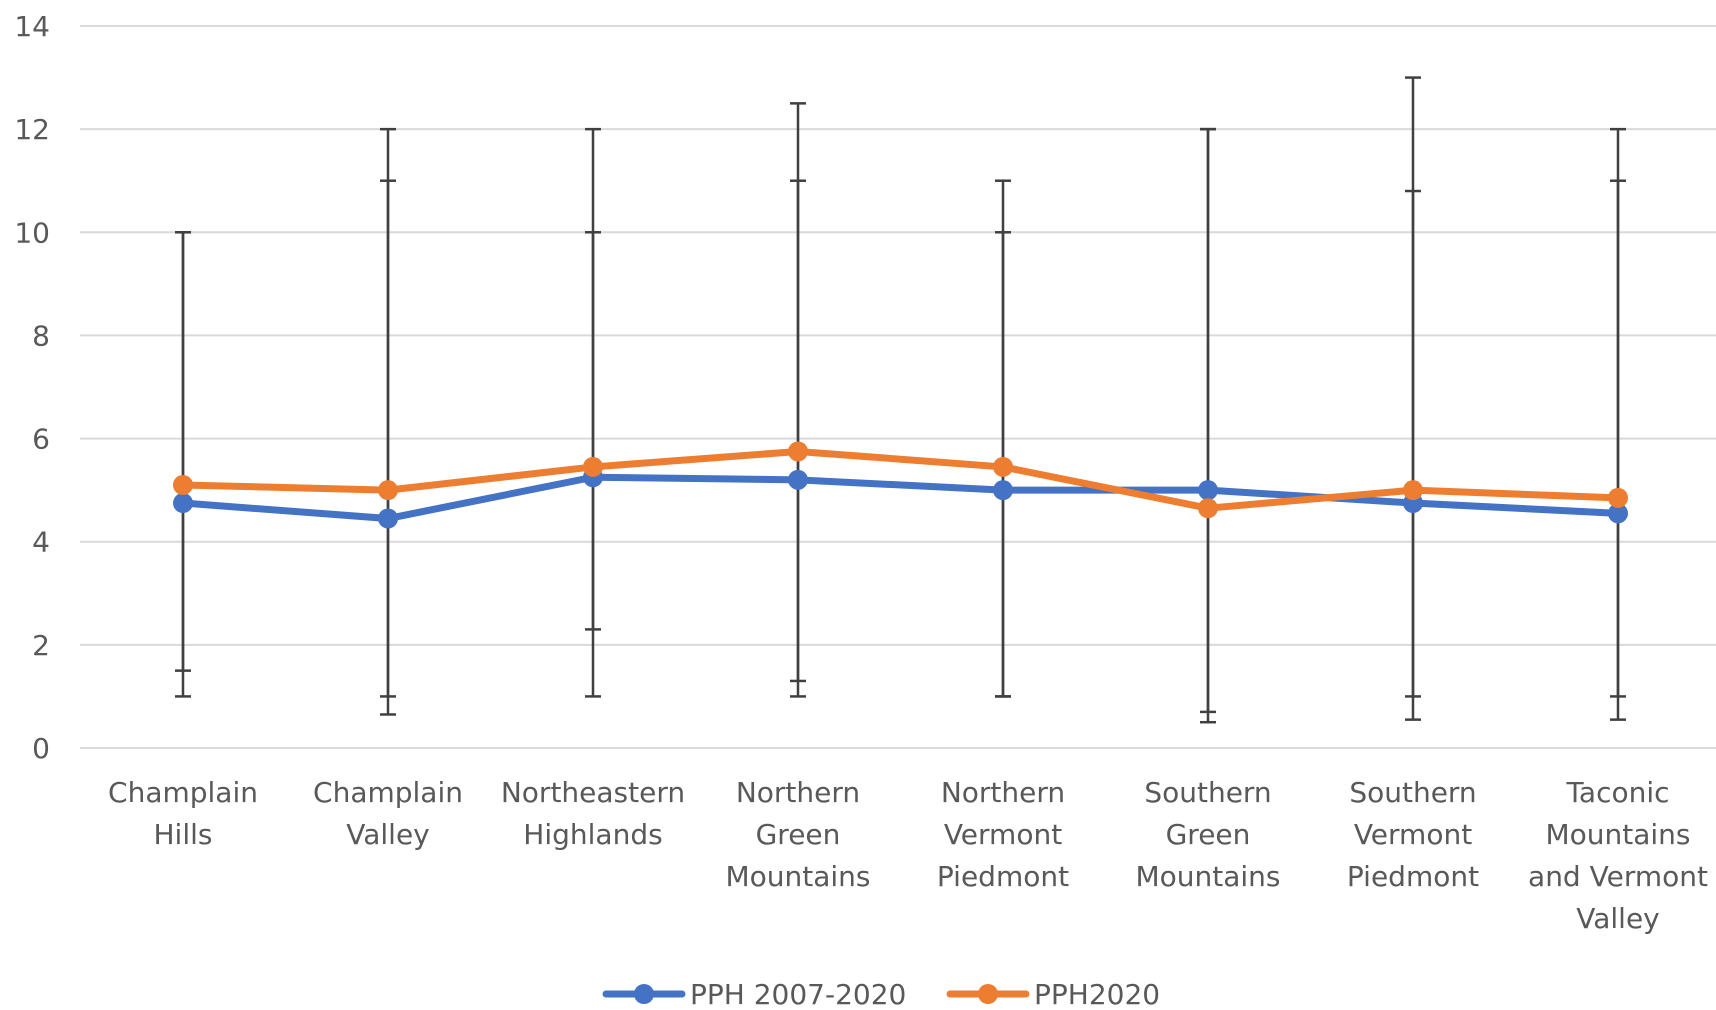  Describe the element at coordinates (32, 232) in the screenshot. I see `y-tick-label-10: 10` at that location.